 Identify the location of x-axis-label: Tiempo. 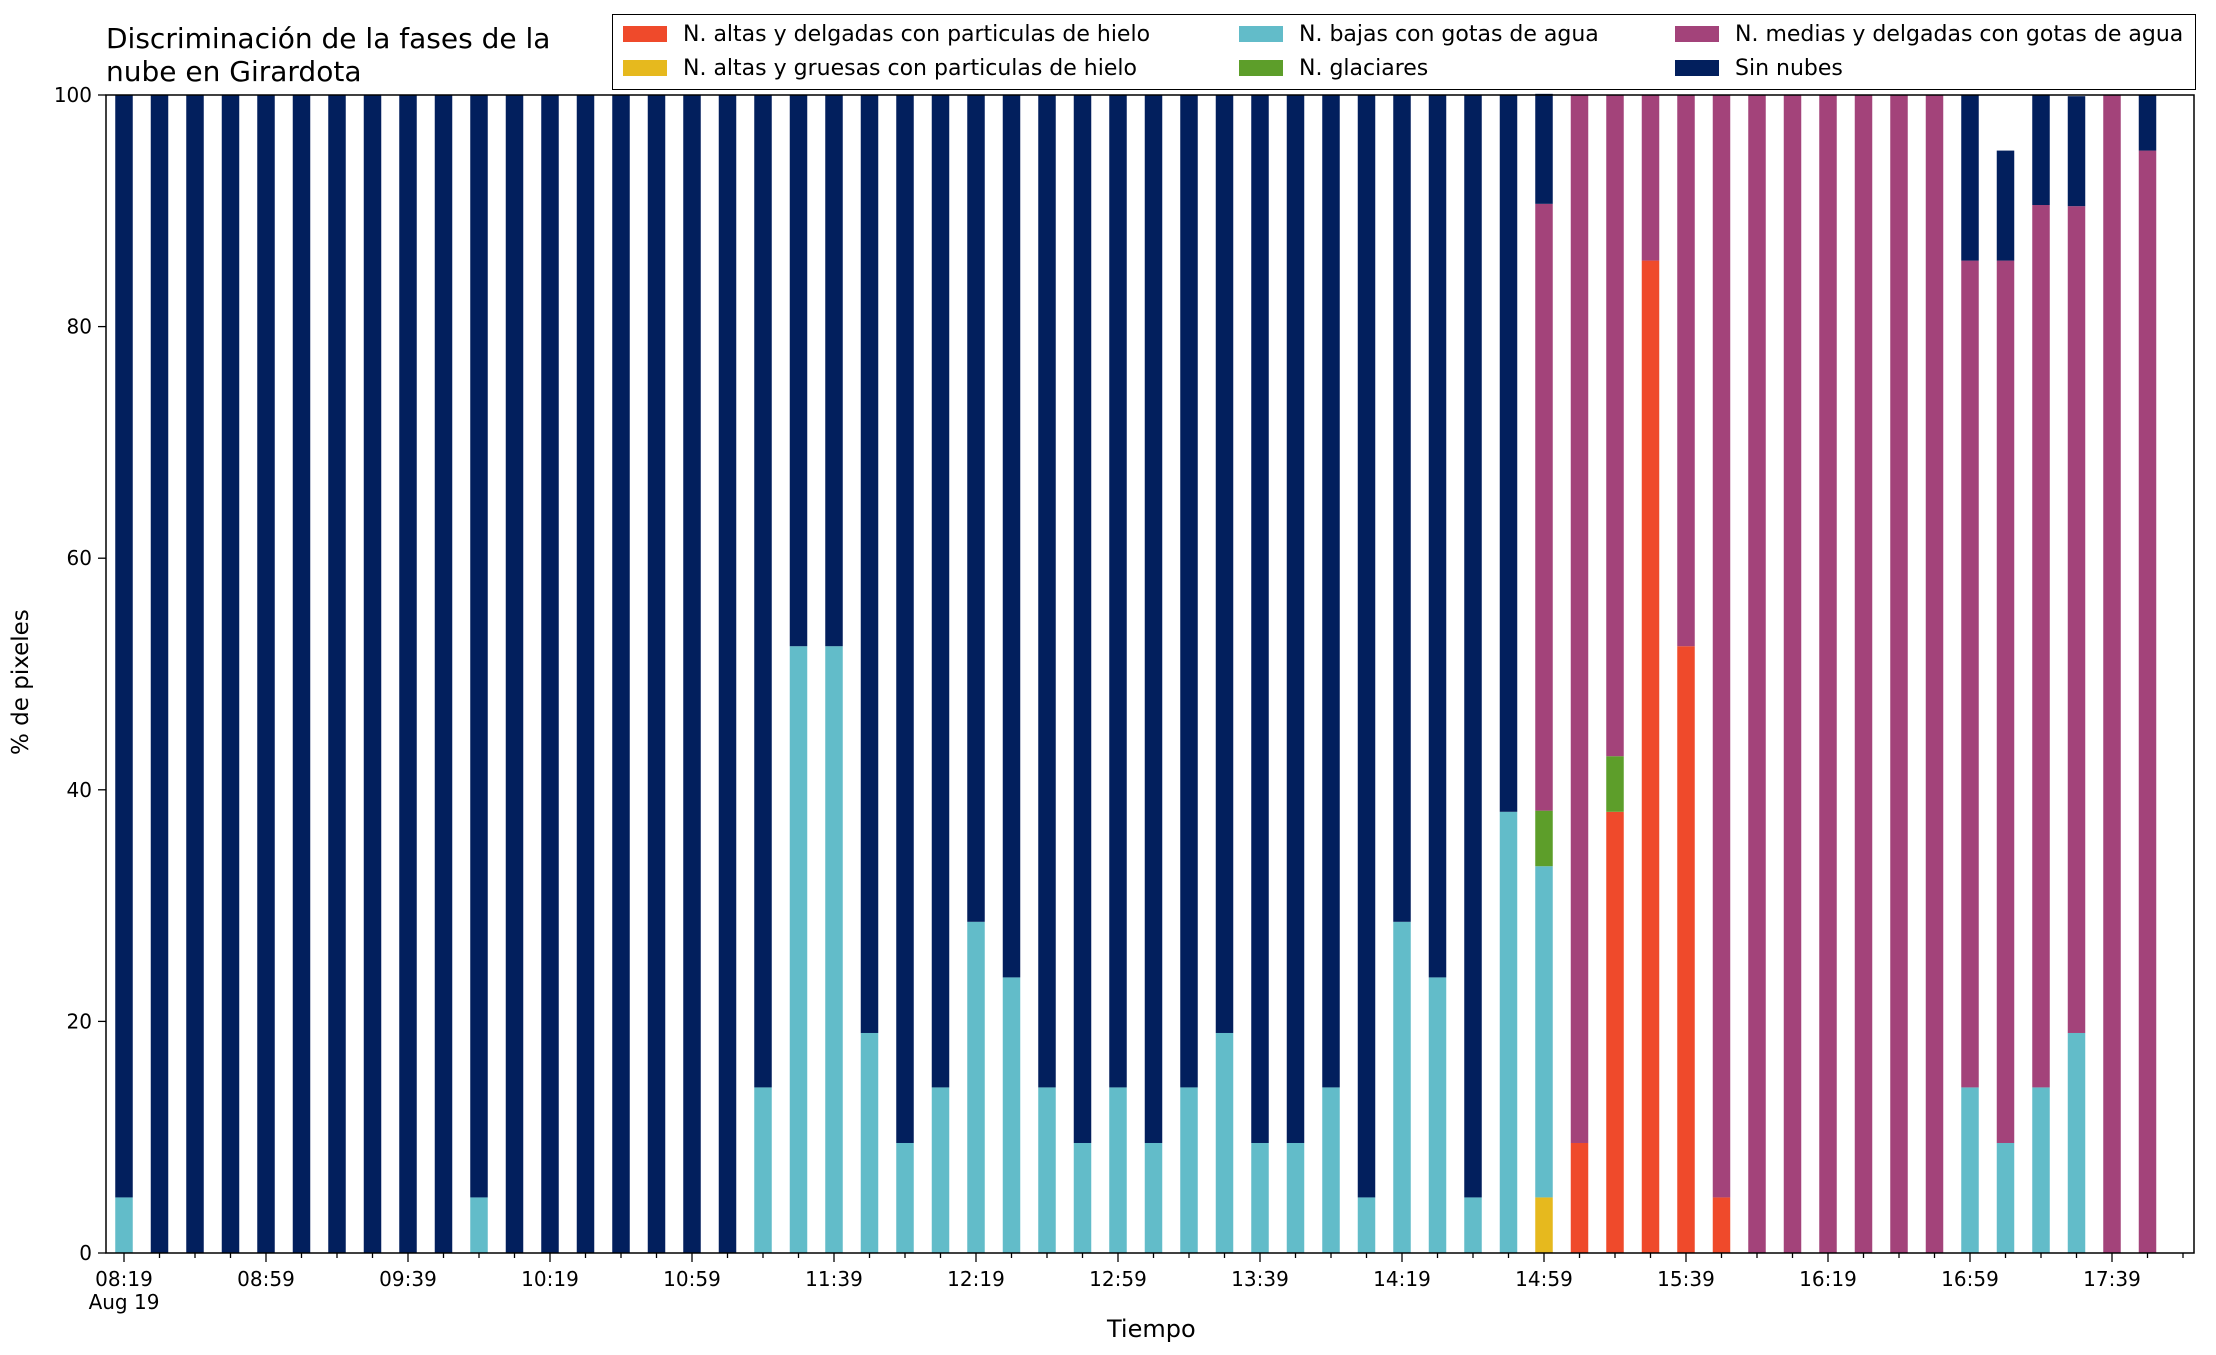
(1151, 1329).